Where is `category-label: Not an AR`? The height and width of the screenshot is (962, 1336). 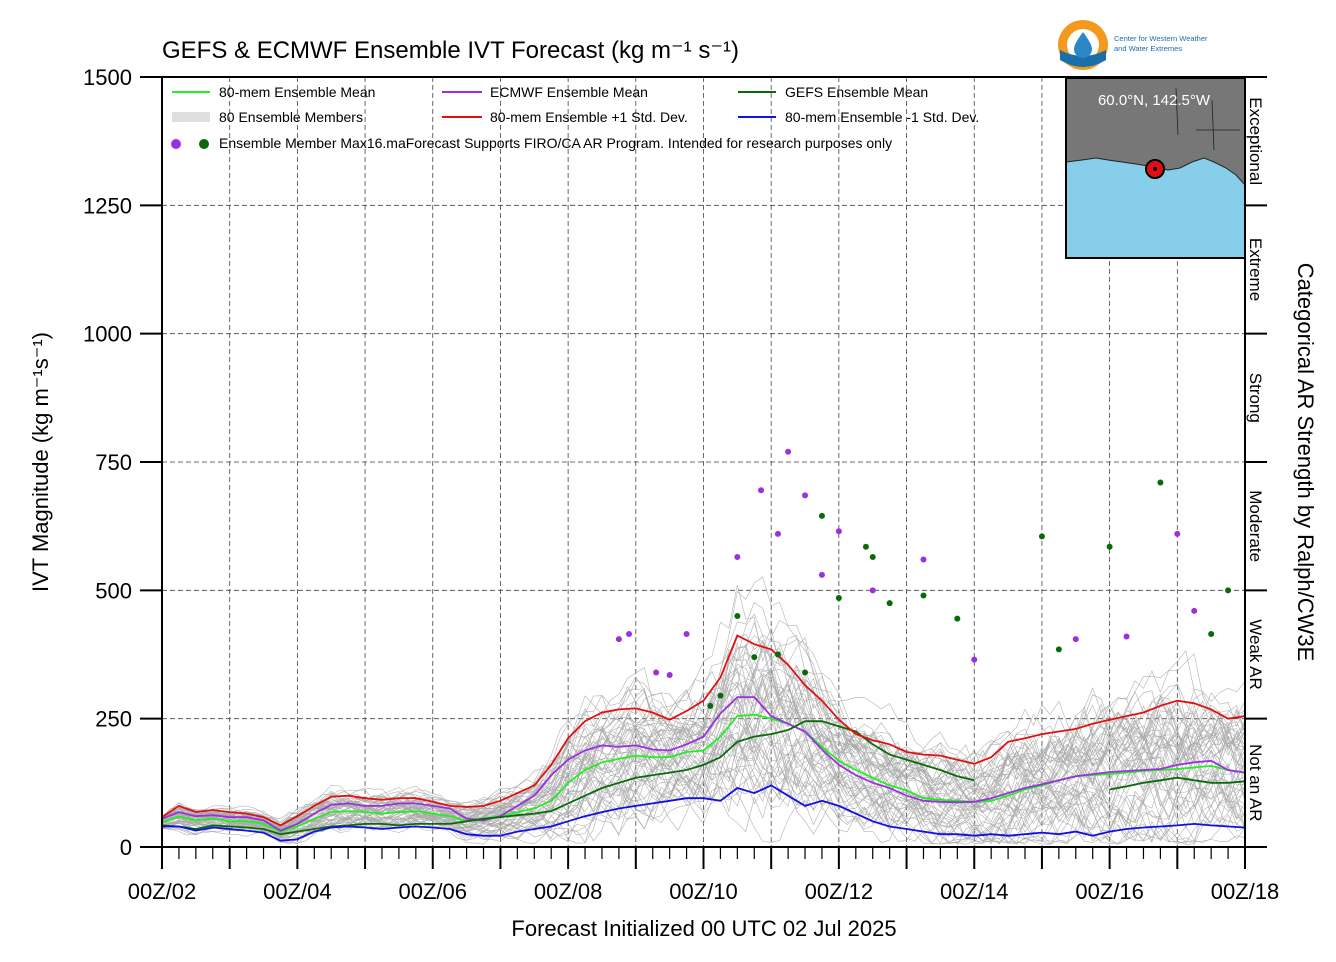
category-label: Not an AR is located at coordinates (1255, 783).